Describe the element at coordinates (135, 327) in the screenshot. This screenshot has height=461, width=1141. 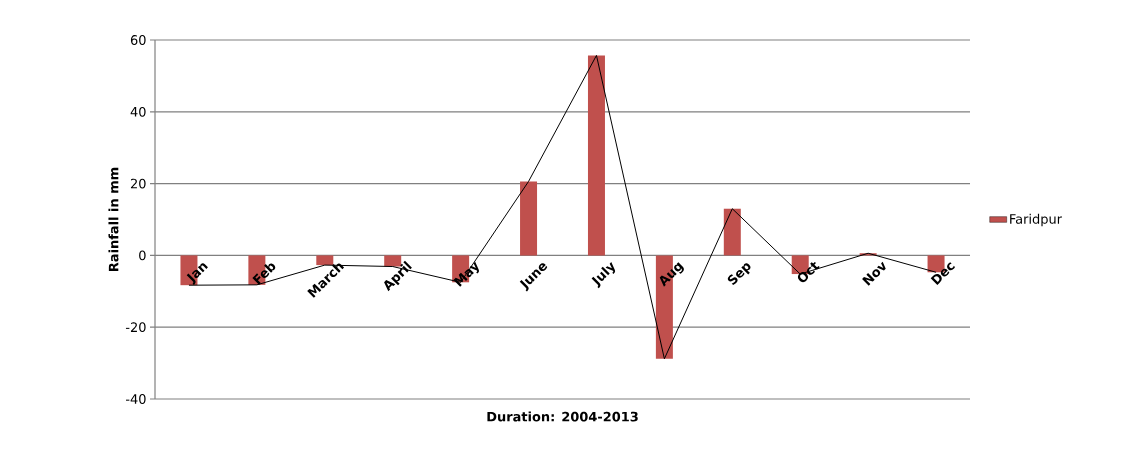
I see `y-tick-label: -20` at that location.